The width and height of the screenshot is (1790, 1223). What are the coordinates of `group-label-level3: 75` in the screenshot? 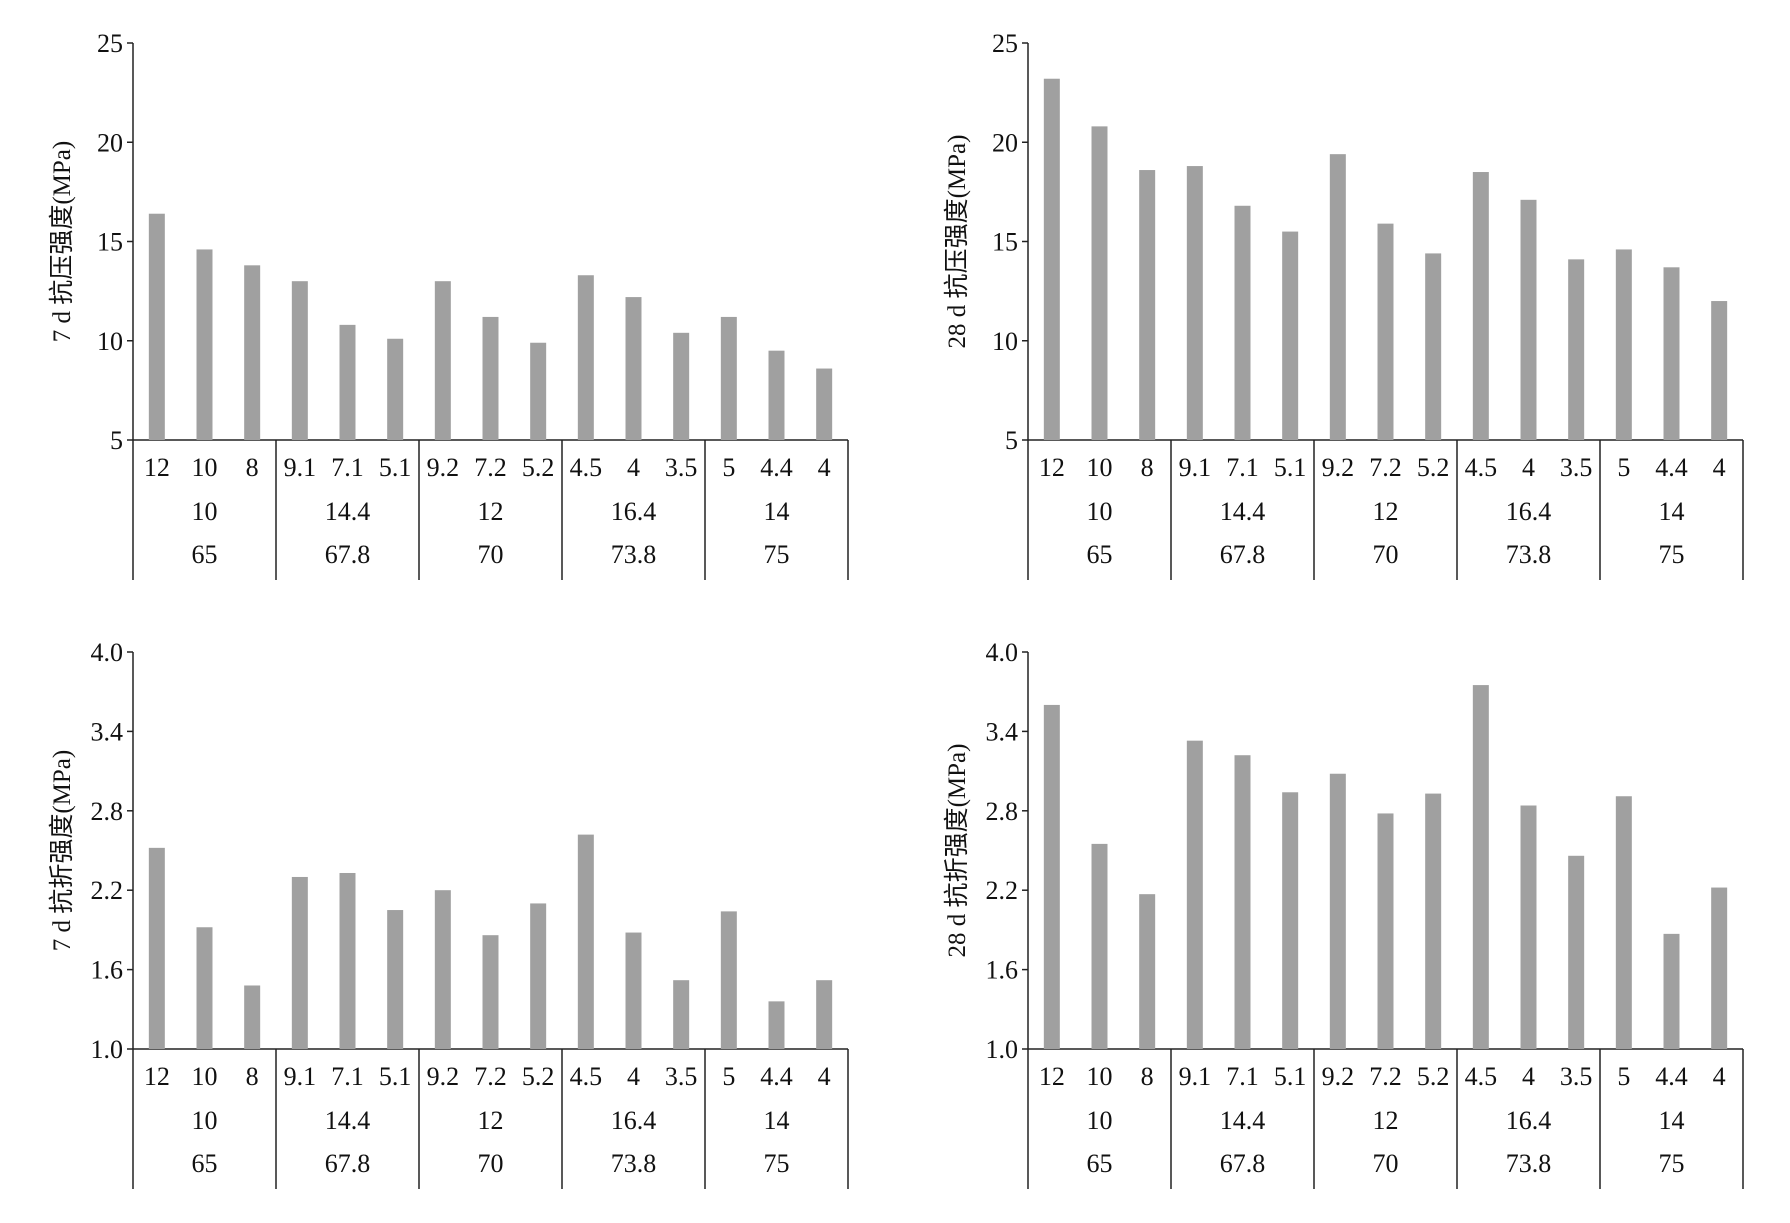 It's located at (777, 554).